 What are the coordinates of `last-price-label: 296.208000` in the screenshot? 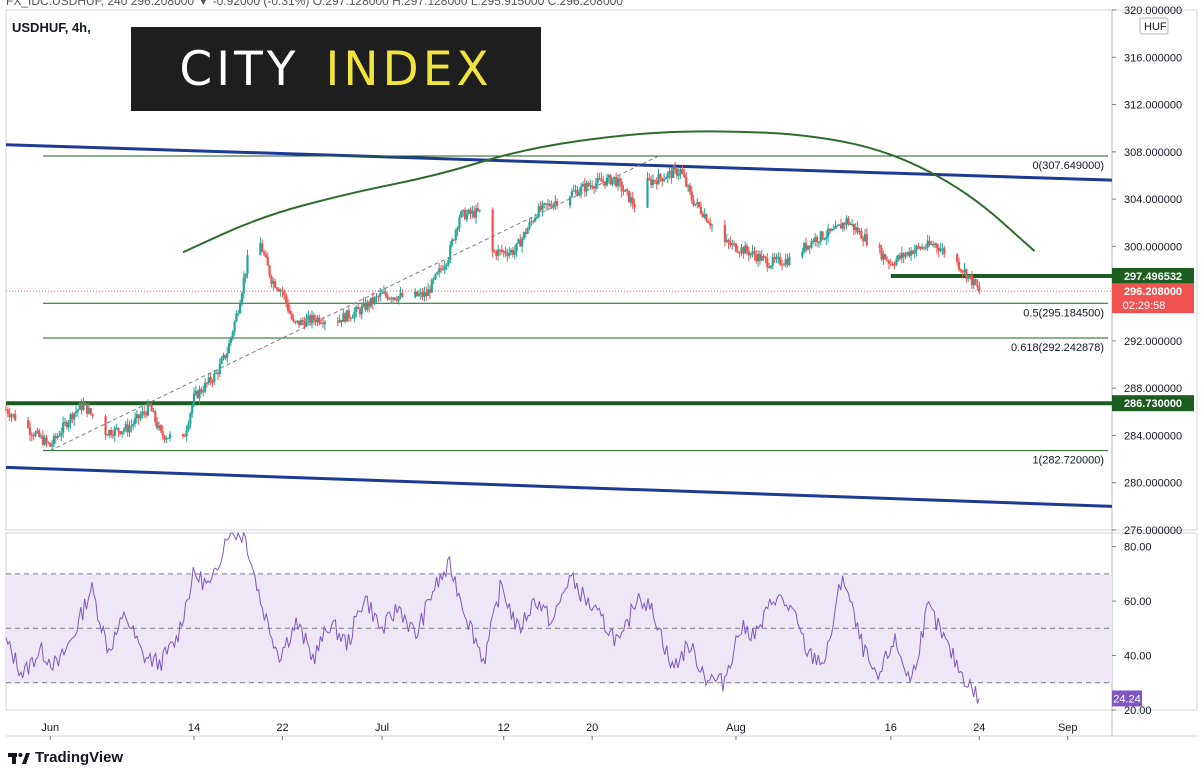 It's located at (1153, 292).